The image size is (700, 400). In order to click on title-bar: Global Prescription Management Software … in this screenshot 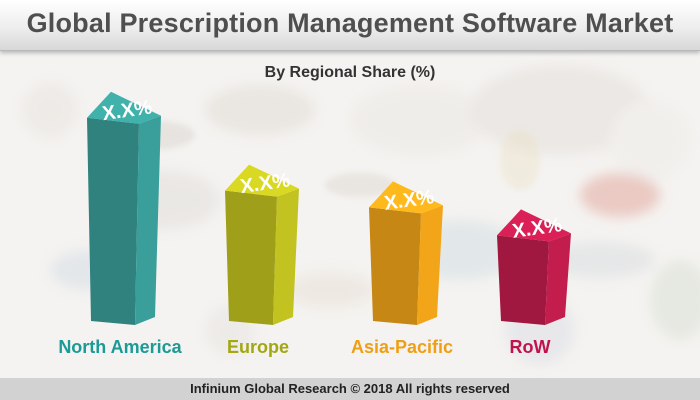, I will do `click(350, 25)`.